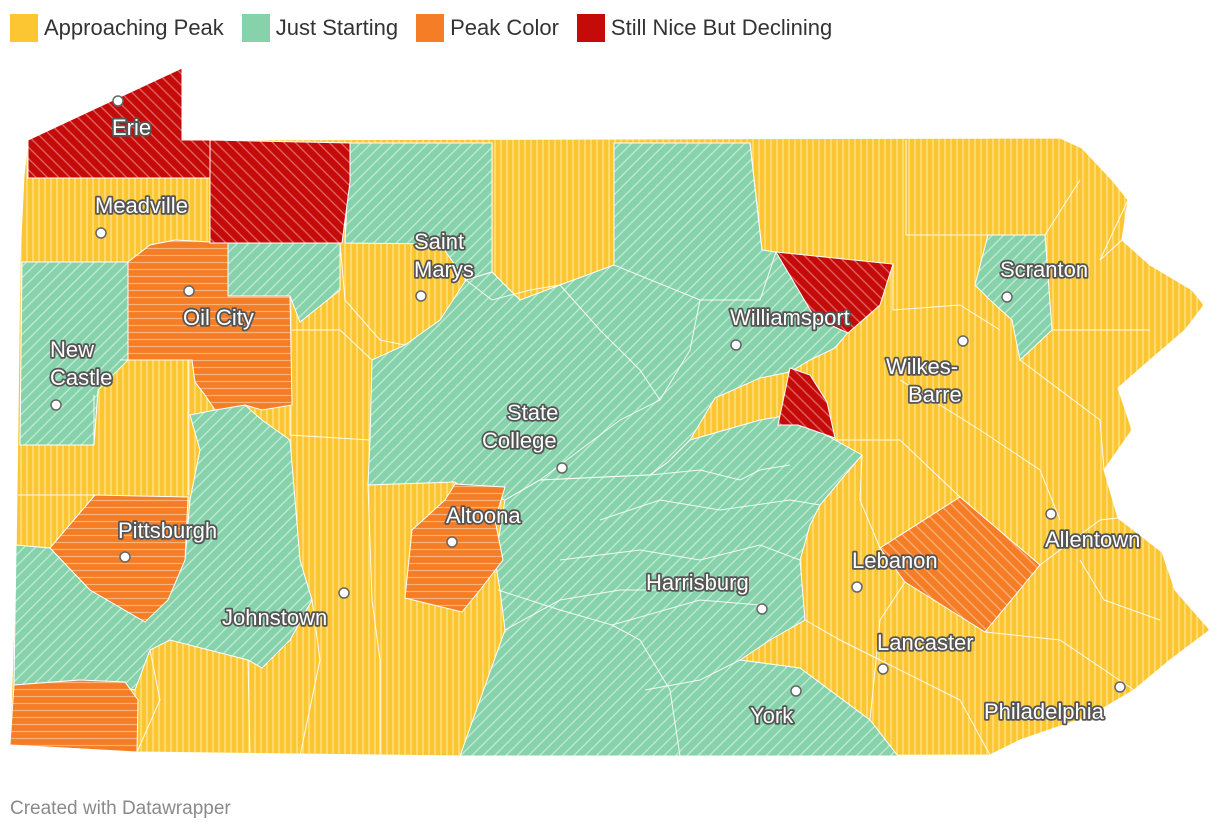 The image size is (1220, 834). Describe the element at coordinates (120, 808) in the screenshot. I see `credit-footer: Created with Datawrapper` at that location.